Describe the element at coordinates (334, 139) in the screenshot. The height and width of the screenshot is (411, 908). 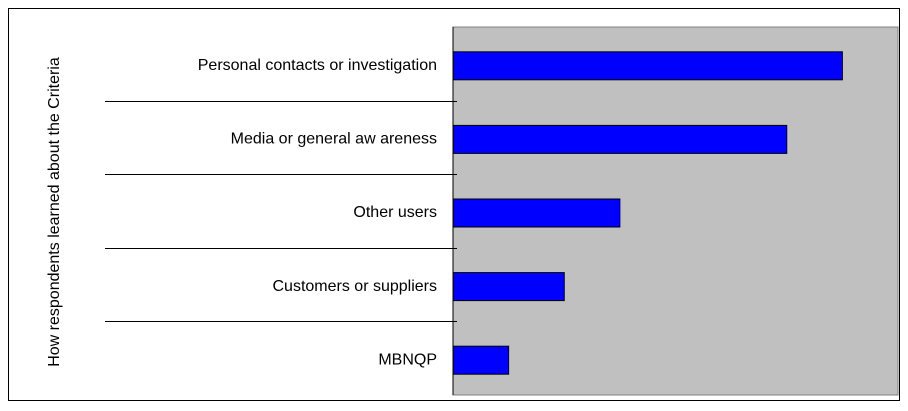
I see `category-label: Media or general aw areness` at that location.